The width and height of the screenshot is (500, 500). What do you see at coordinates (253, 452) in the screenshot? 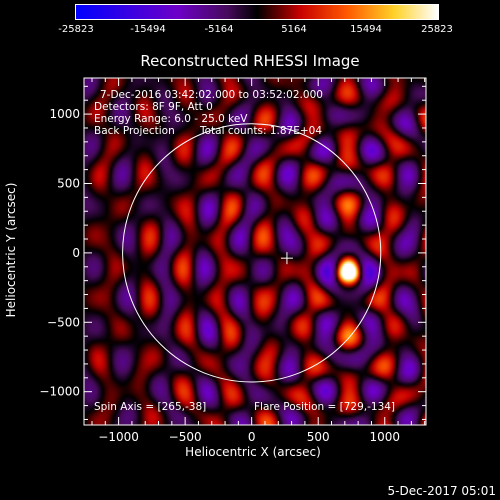
I see `x-axis-label: Heliocentric X (arcsec)` at bounding box center [253, 452].